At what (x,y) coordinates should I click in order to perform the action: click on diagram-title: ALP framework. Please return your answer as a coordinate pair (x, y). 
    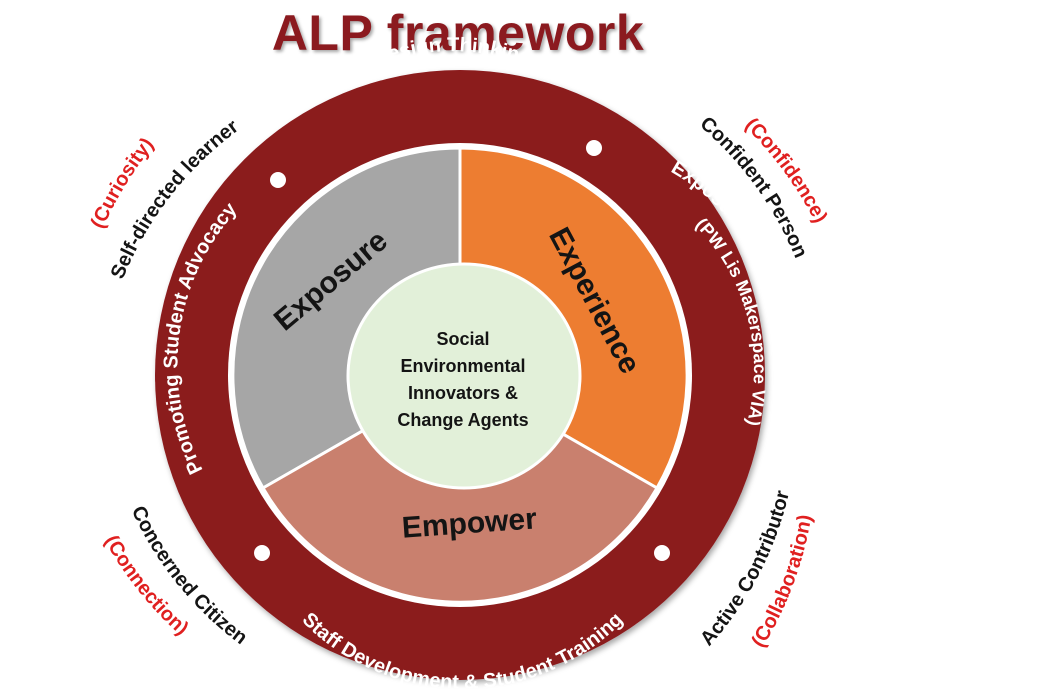
    Looking at the image, I should click on (458, 33).